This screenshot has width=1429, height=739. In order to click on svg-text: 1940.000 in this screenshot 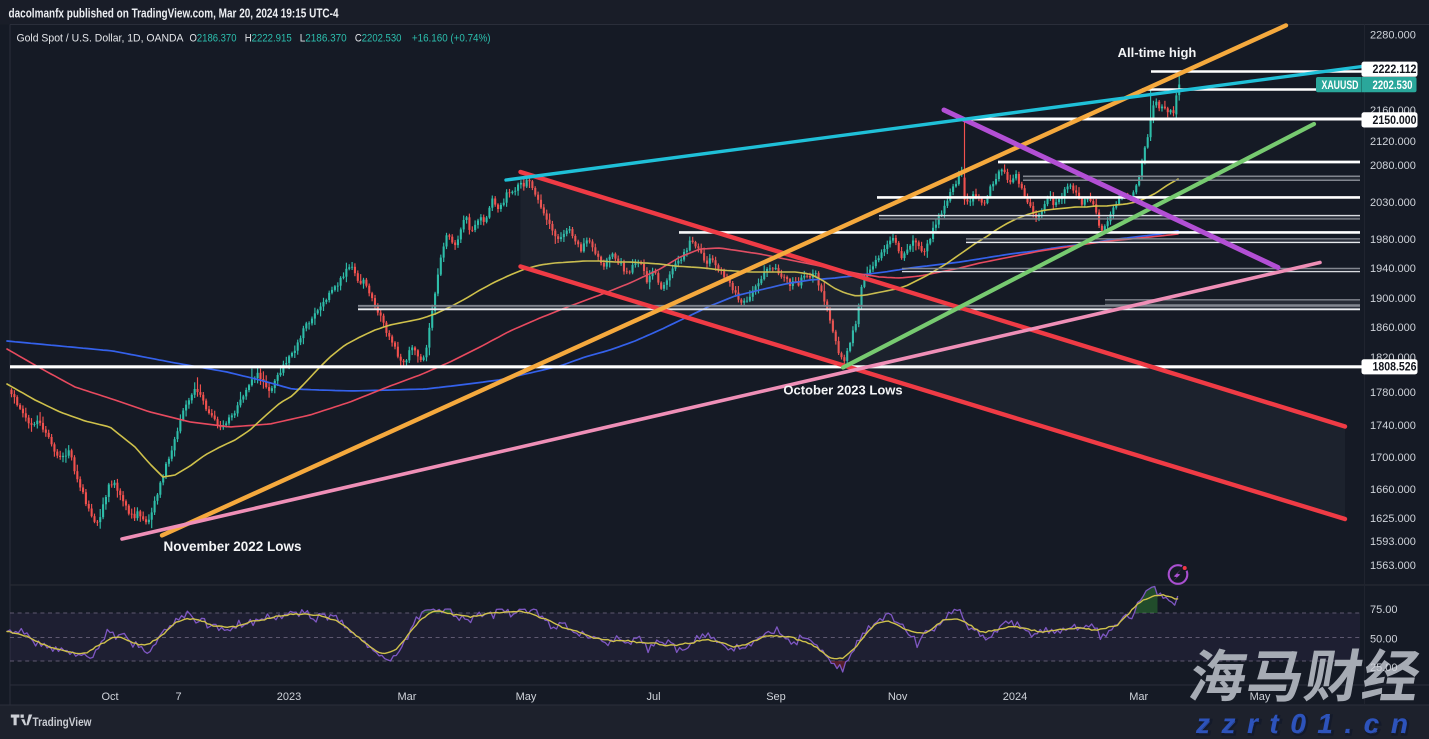, I will do `click(1393, 269)`.